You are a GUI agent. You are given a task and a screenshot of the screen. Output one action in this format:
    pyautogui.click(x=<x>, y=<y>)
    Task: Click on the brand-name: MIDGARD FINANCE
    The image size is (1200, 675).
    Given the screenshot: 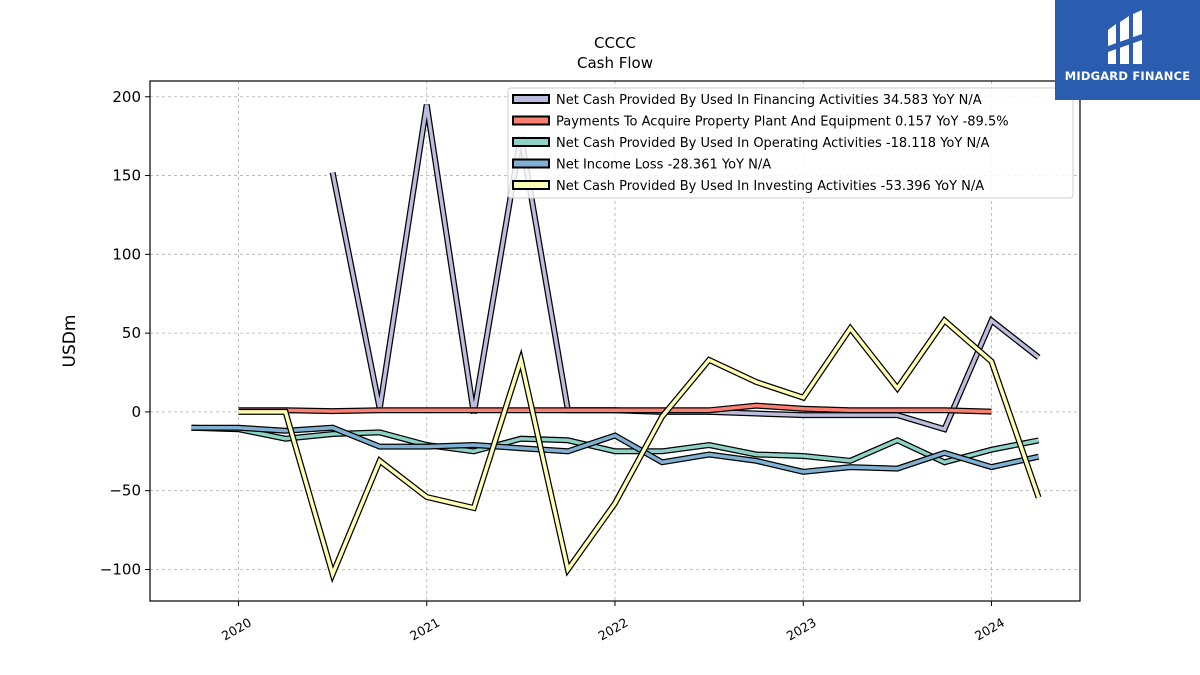 What is the action you would take?
    pyautogui.click(x=1127, y=76)
    